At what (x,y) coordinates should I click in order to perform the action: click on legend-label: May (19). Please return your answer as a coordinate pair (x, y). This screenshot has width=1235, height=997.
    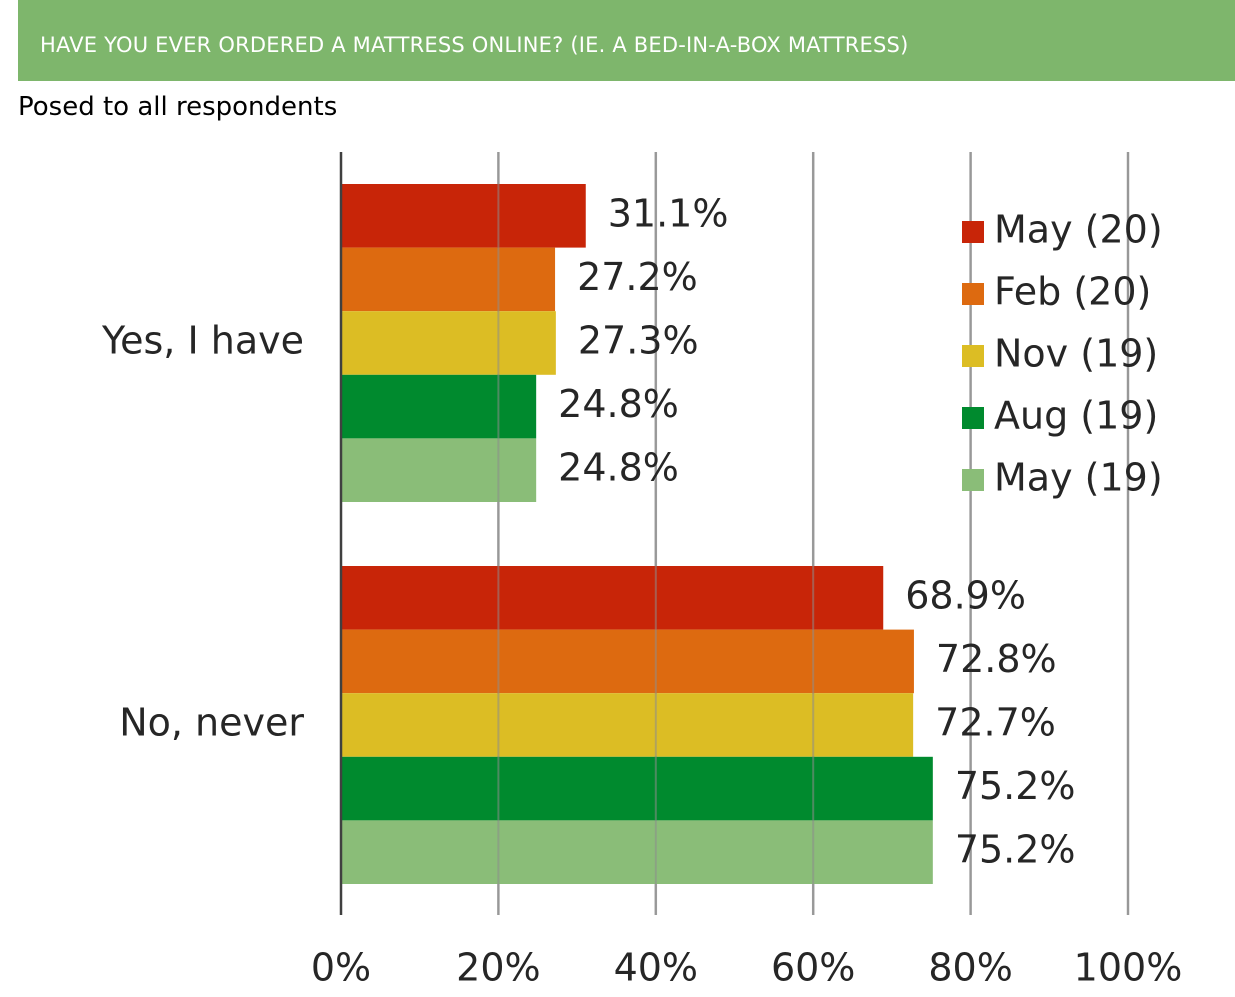
    Looking at the image, I should click on (1078, 478).